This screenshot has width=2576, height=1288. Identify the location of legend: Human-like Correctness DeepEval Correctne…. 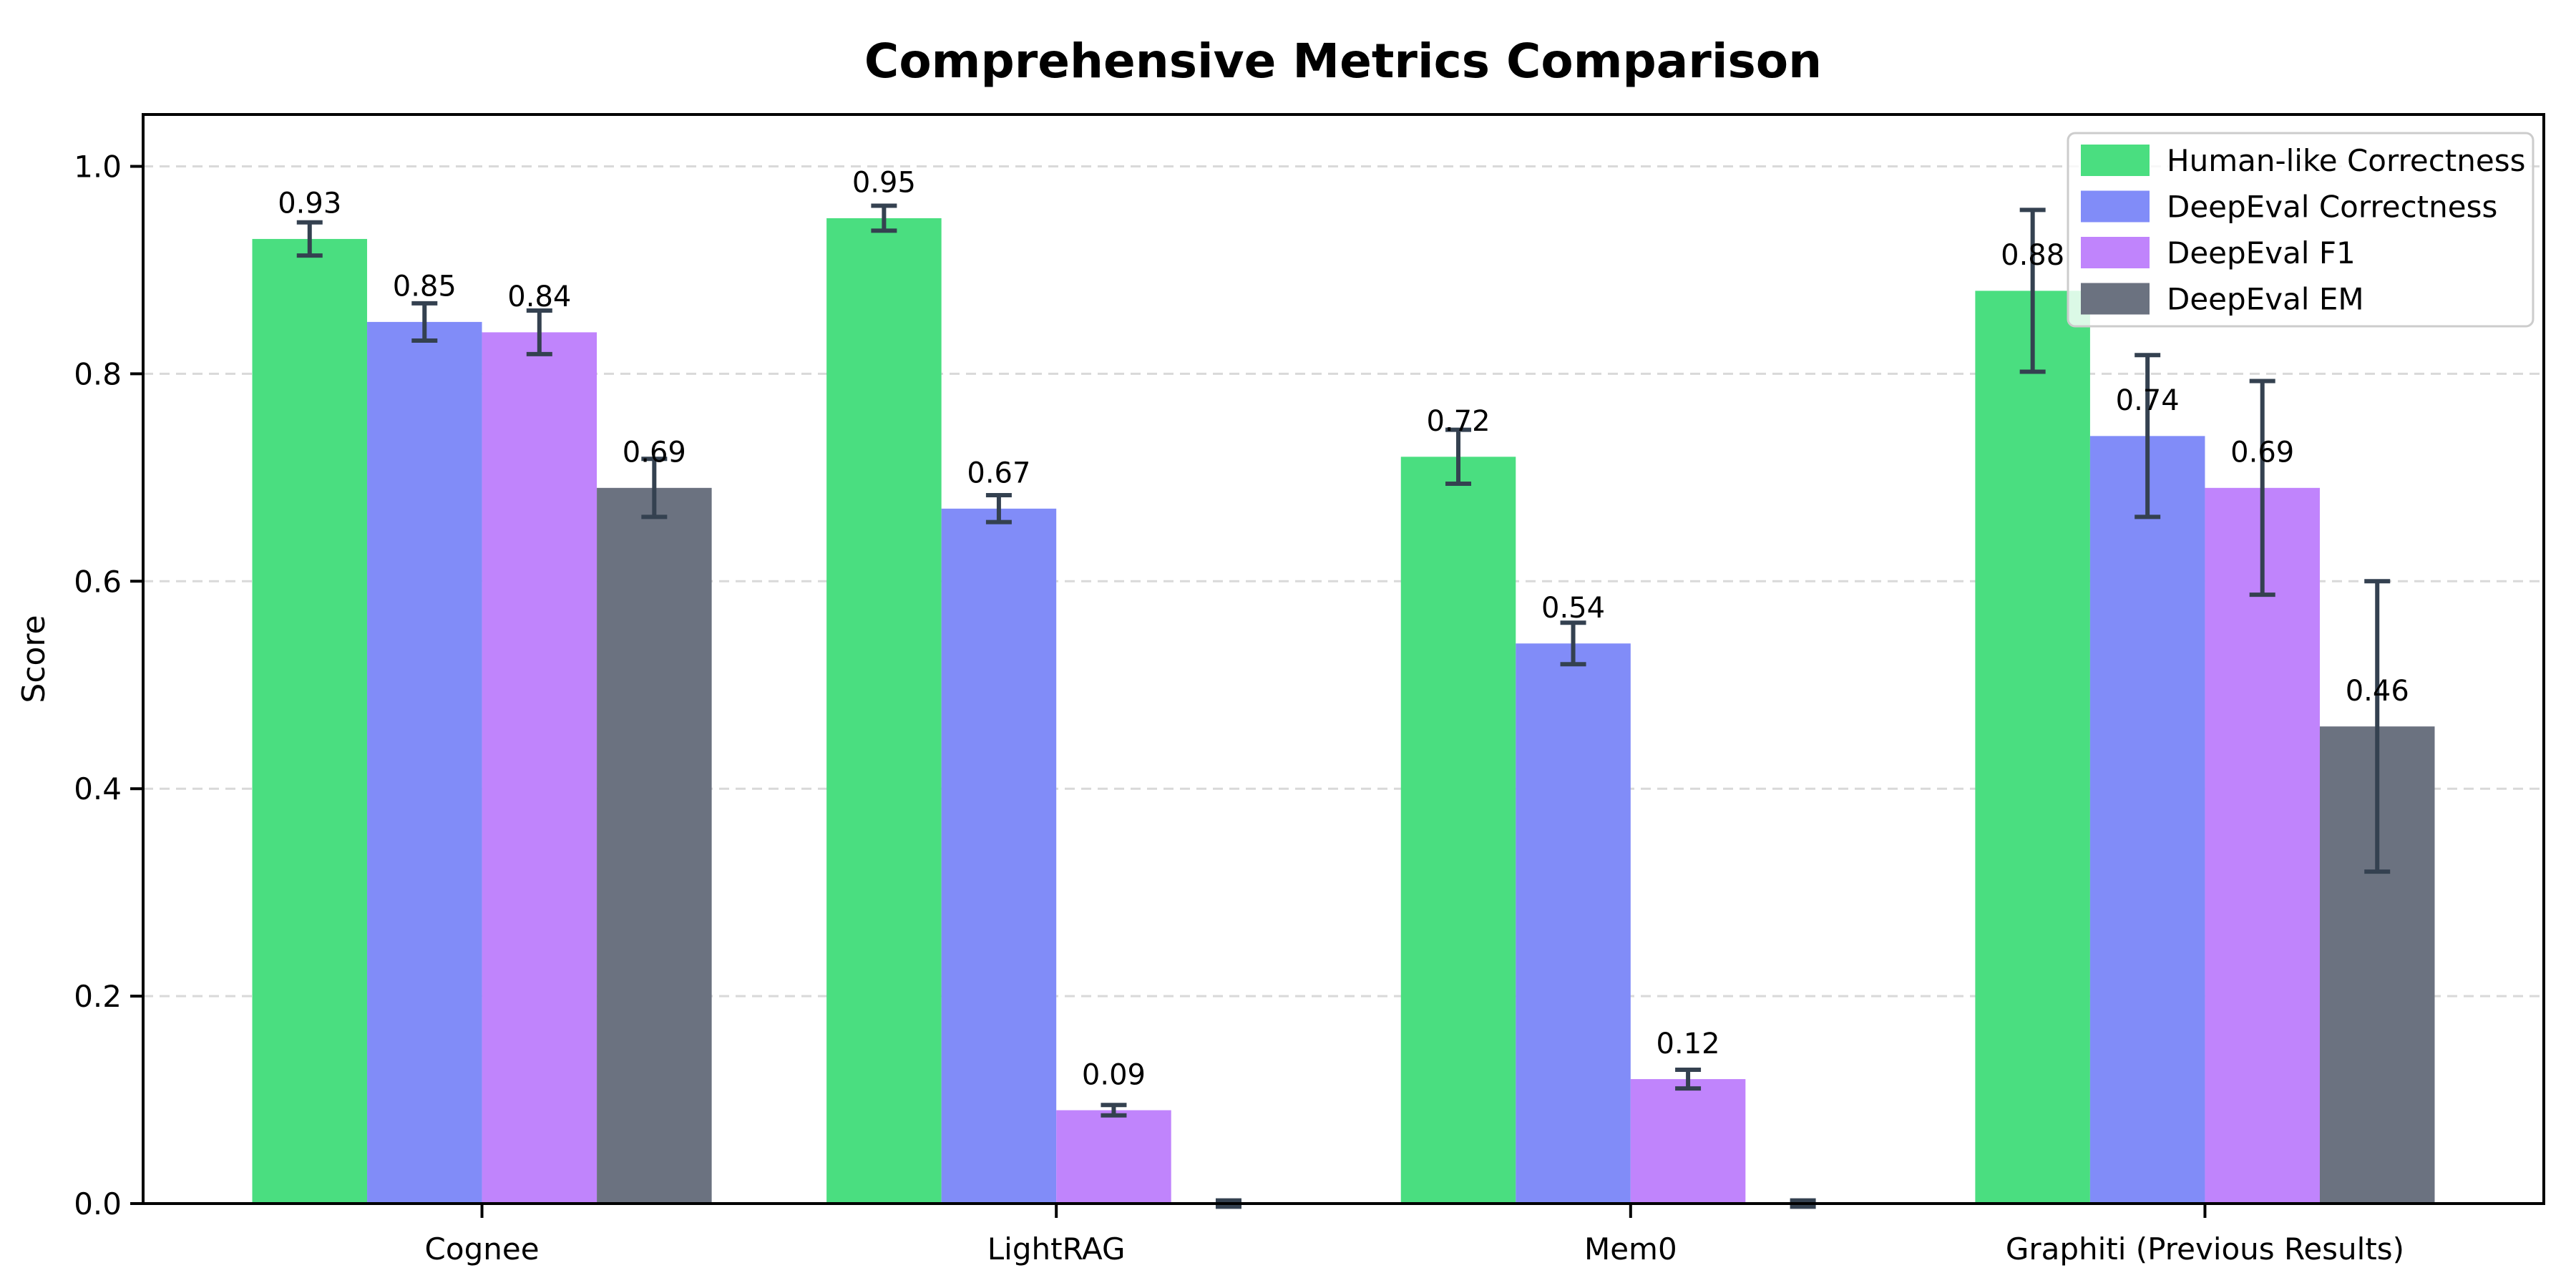
(2300, 230).